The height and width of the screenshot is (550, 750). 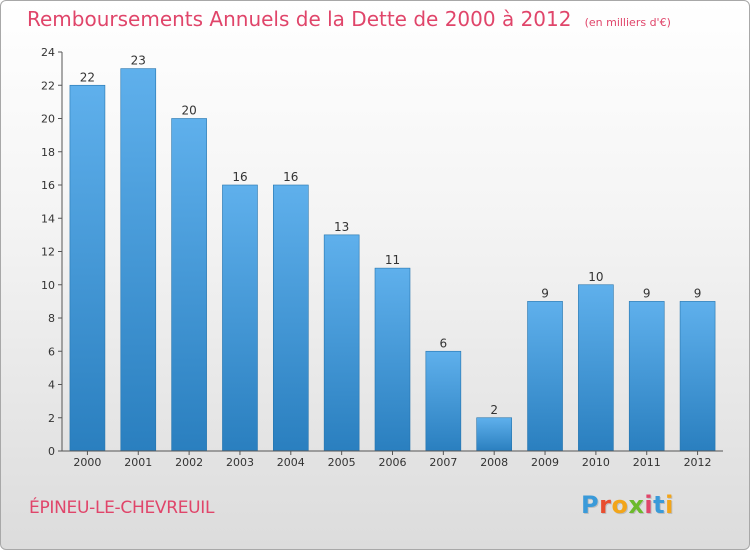 What do you see at coordinates (494, 434) in the screenshot?
I see `bar-2008` at bounding box center [494, 434].